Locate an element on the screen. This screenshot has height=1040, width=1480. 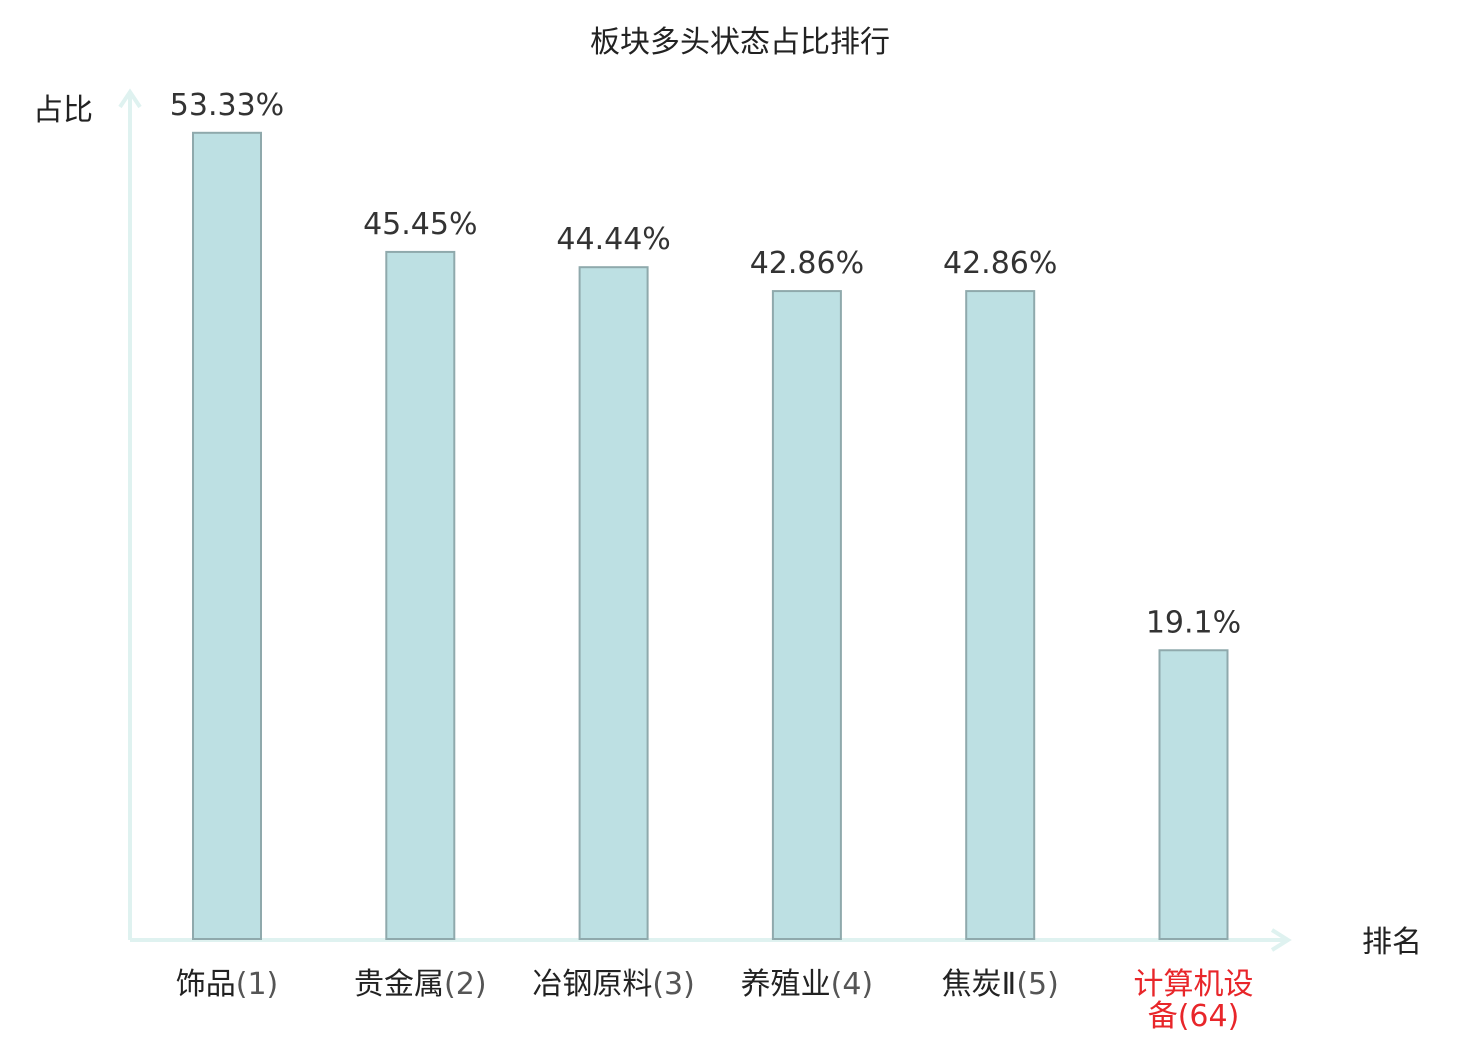
category-label-1: 饰品(1) is located at coordinates (227, 984).